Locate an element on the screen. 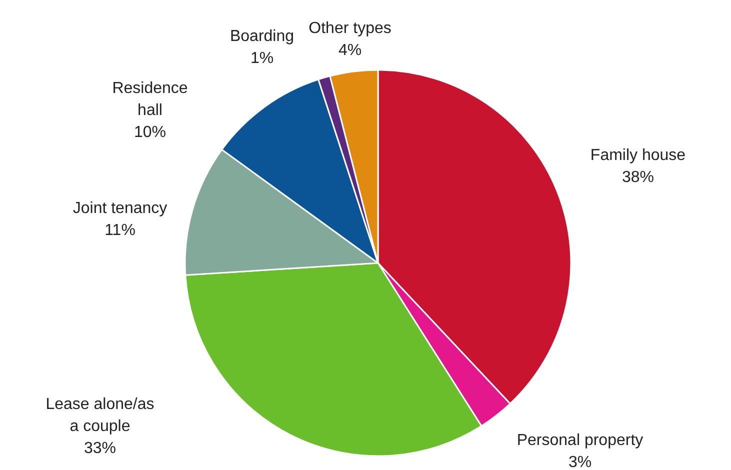 The image size is (731, 470). data-label: 4% is located at coordinates (350, 50).